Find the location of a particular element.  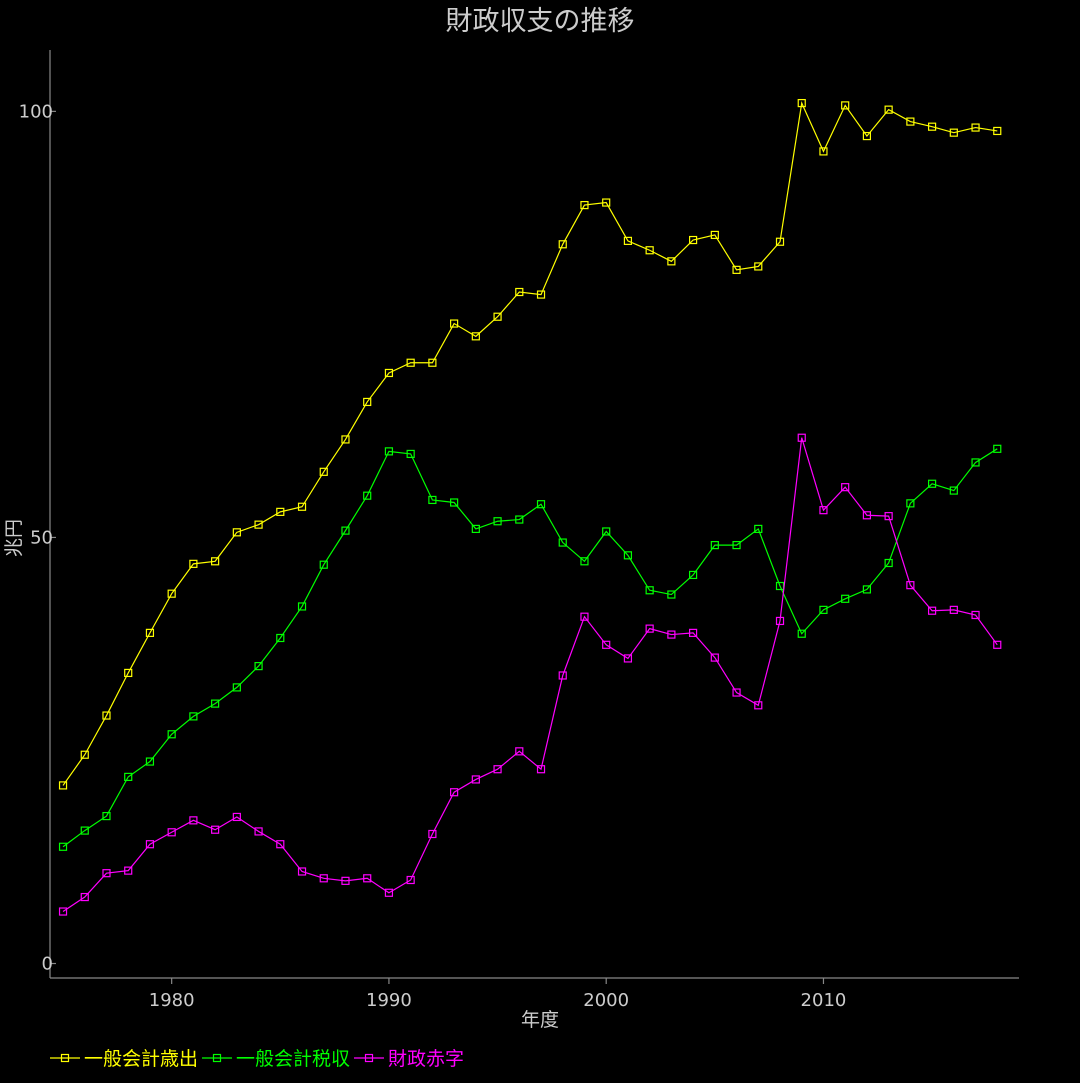

legend: 一般会計歳出 一般会計税収 財政赤字 is located at coordinates (257, 1059).